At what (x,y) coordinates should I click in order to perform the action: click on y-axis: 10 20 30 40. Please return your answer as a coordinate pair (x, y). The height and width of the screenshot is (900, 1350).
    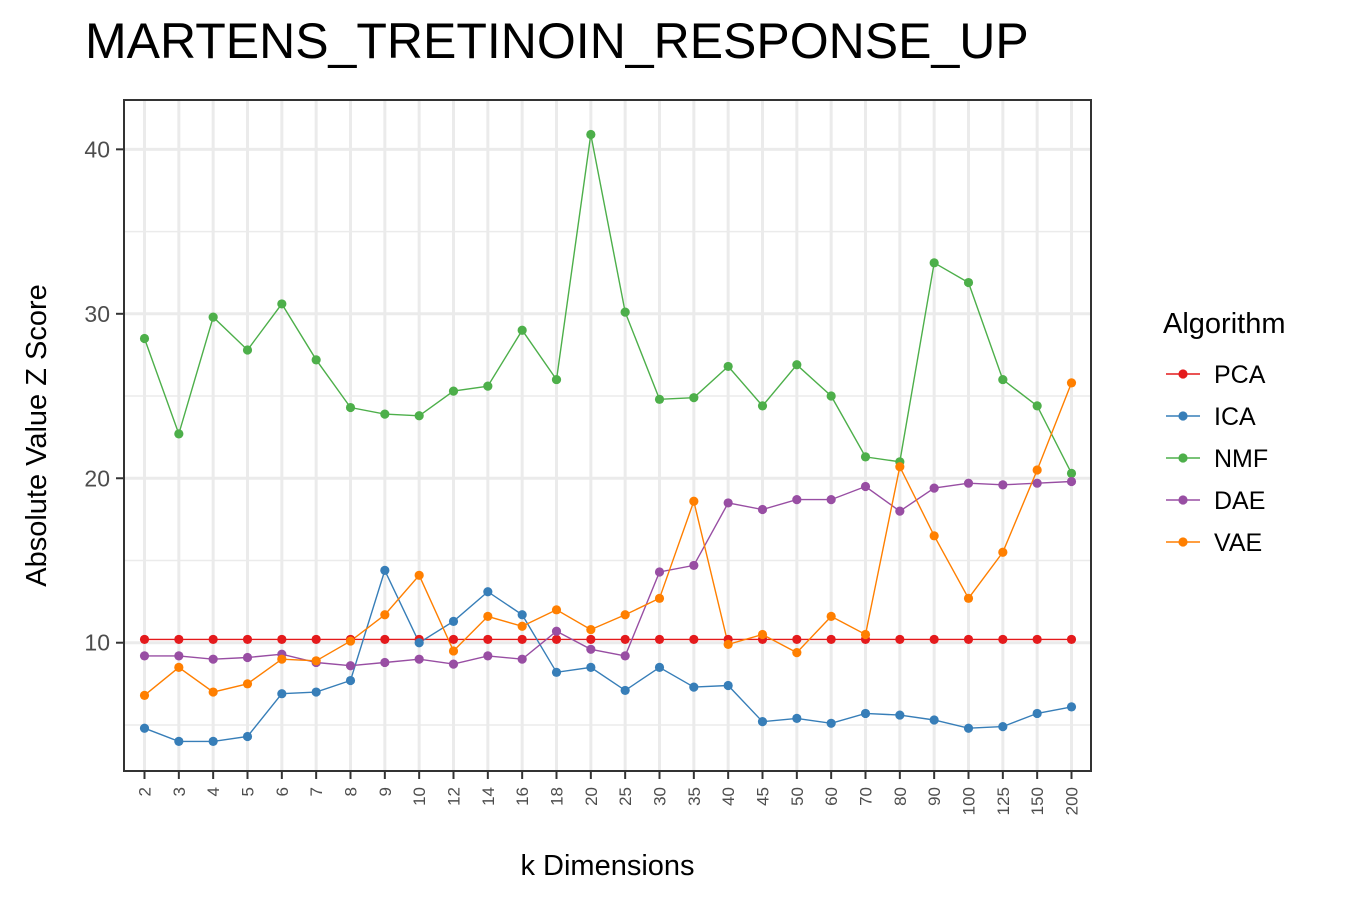
    Looking at the image, I should click on (104, 396).